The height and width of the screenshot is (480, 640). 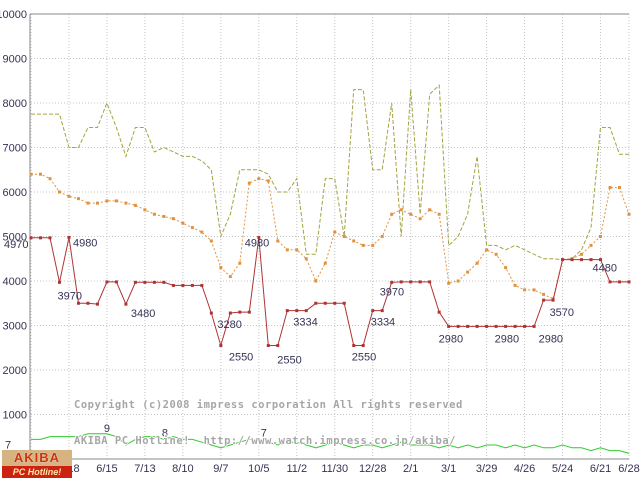 I want to click on svg-text: 6/28, so click(x=628, y=469).